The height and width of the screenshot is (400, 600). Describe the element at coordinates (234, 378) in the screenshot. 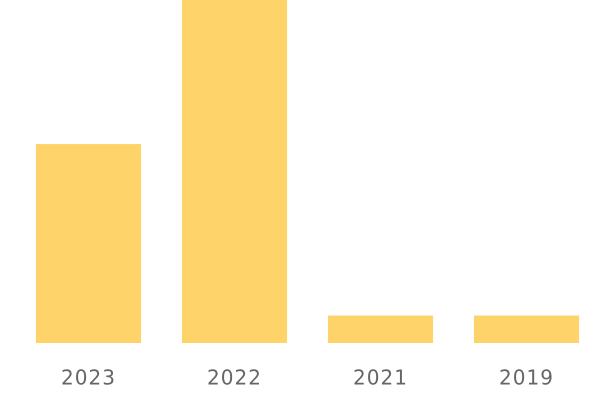

I see `x-tick-label: 2022` at that location.